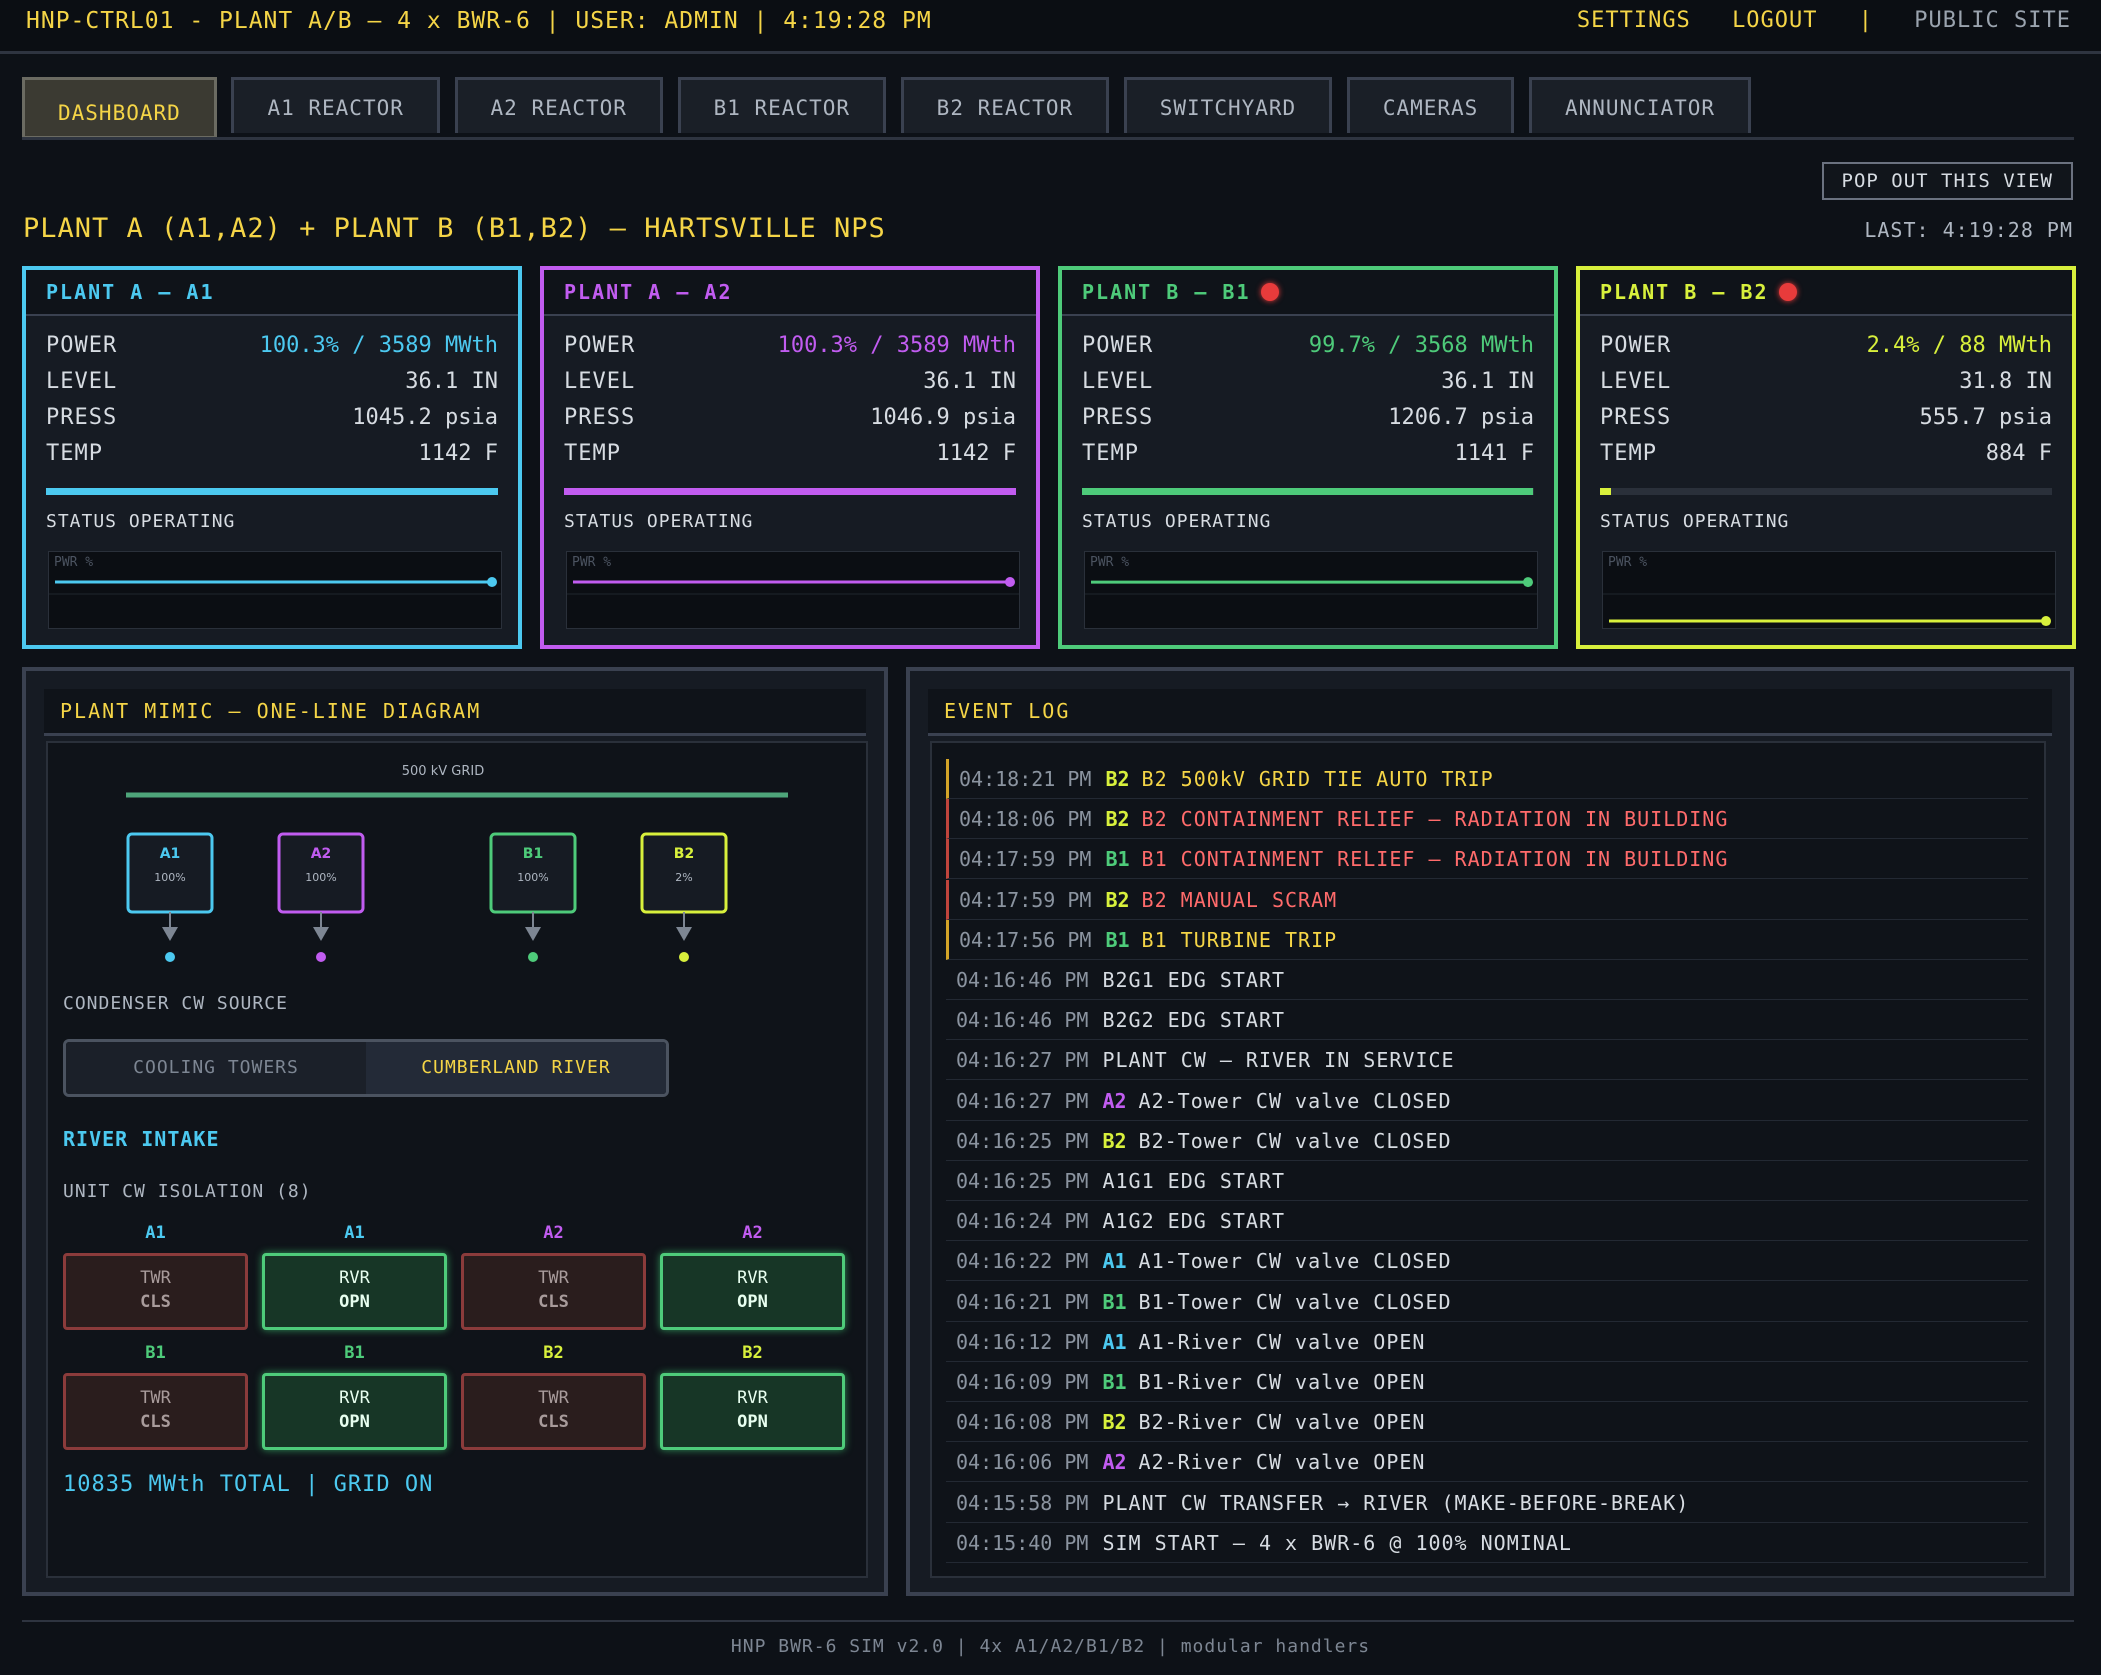  I want to click on event-time: 04:16:25 PM, so click(1022, 1140).